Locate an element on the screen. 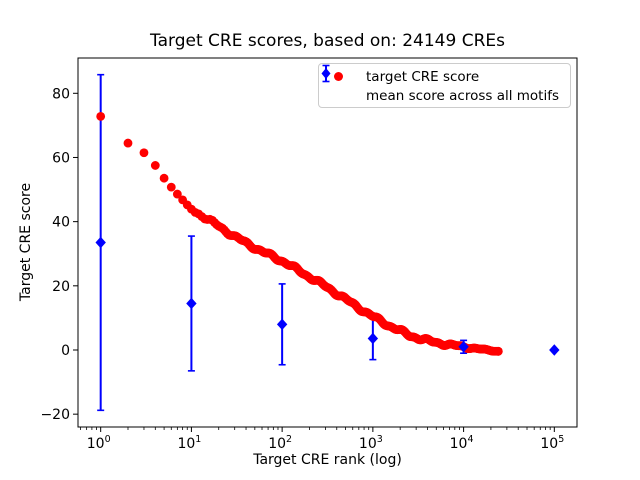 This screenshot has width=640, height=480. y-axis-ticks: −20 0 20 40 60 80 is located at coordinates (59, 254).